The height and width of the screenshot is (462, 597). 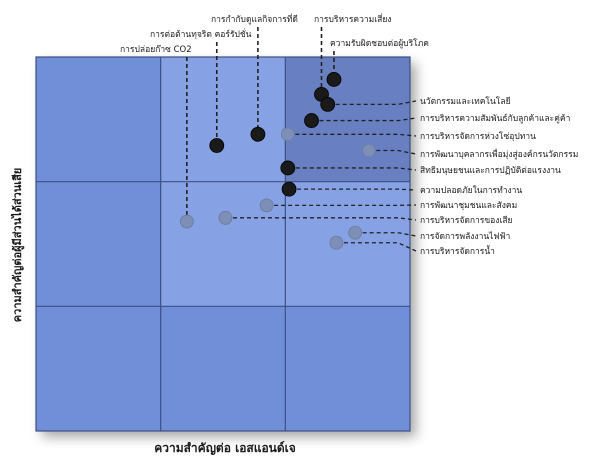 What do you see at coordinates (352, 19) in the screenshot?
I see `data-label: การบริหารความเสี่ยง` at bounding box center [352, 19].